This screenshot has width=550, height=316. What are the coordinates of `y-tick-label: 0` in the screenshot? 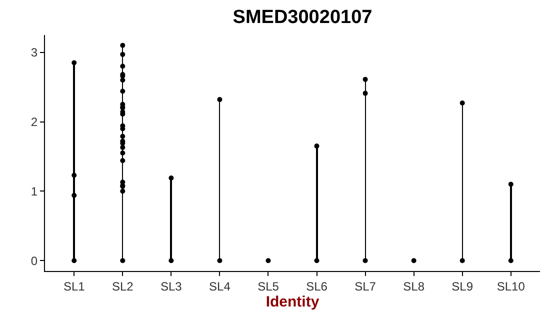 It's located at (34, 261).